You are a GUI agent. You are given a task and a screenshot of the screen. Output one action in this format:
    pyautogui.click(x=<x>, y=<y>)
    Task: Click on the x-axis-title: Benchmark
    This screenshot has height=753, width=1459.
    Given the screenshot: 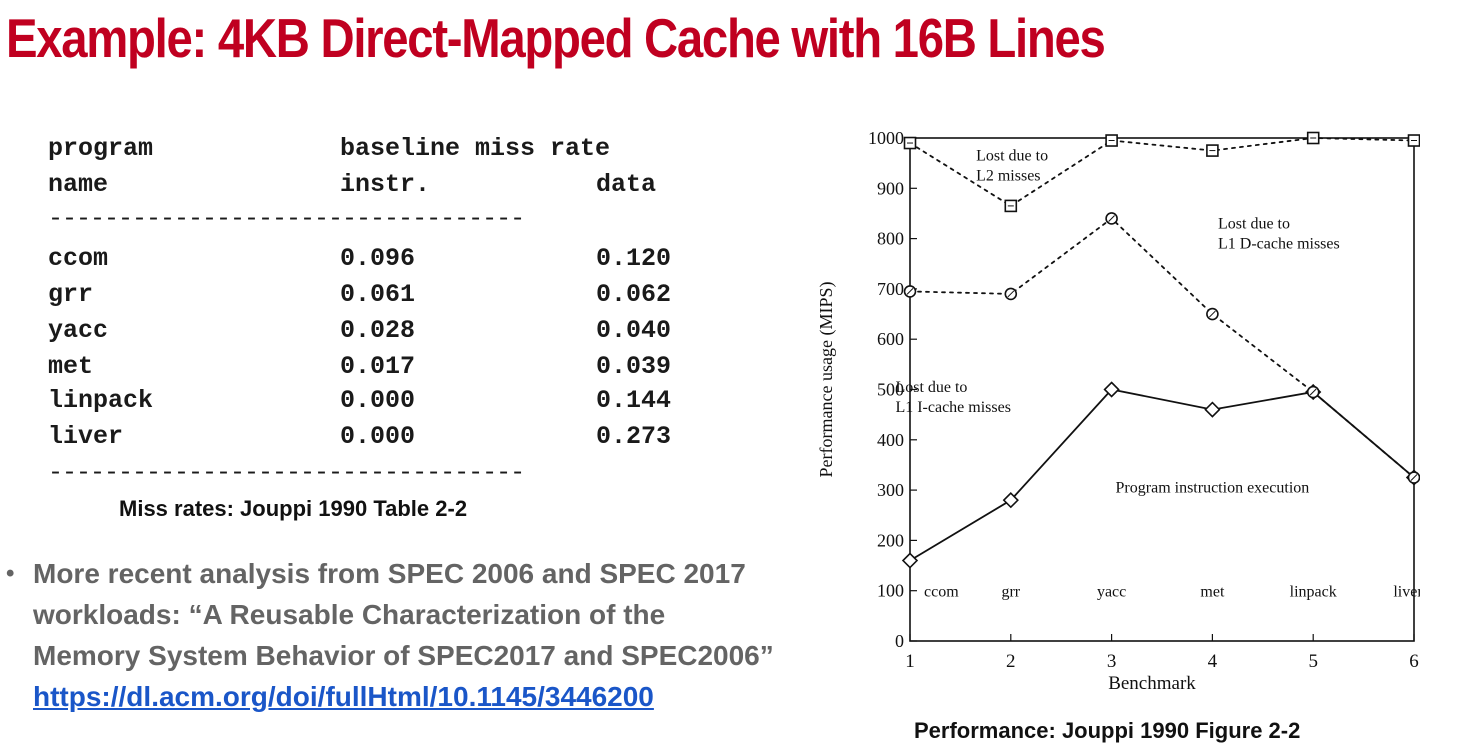 What is the action you would take?
    pyautogui.click(x=1152, y=683)
    